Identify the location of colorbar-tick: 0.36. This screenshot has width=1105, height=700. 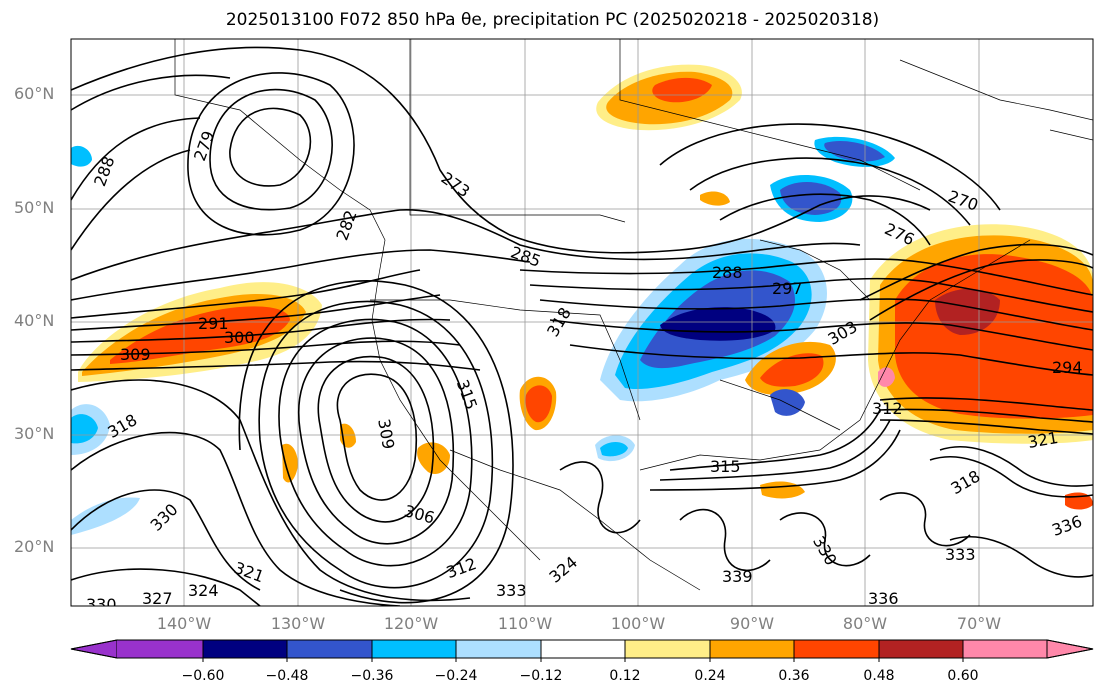
(794, 676).